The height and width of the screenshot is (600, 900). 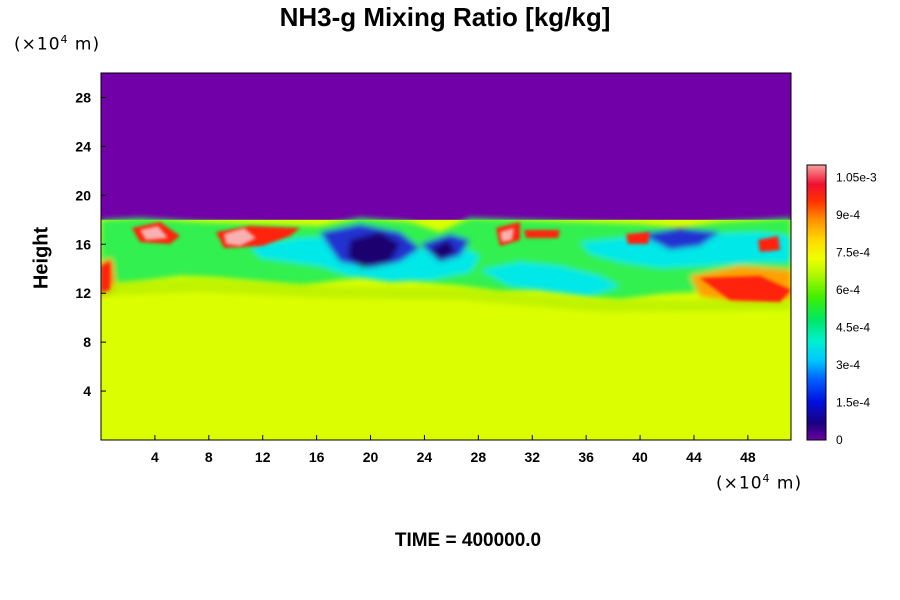 What do you see at coordinates (240, 237) in the screenshot?
I see `pink-2-region` at bounding box center [240, 237].